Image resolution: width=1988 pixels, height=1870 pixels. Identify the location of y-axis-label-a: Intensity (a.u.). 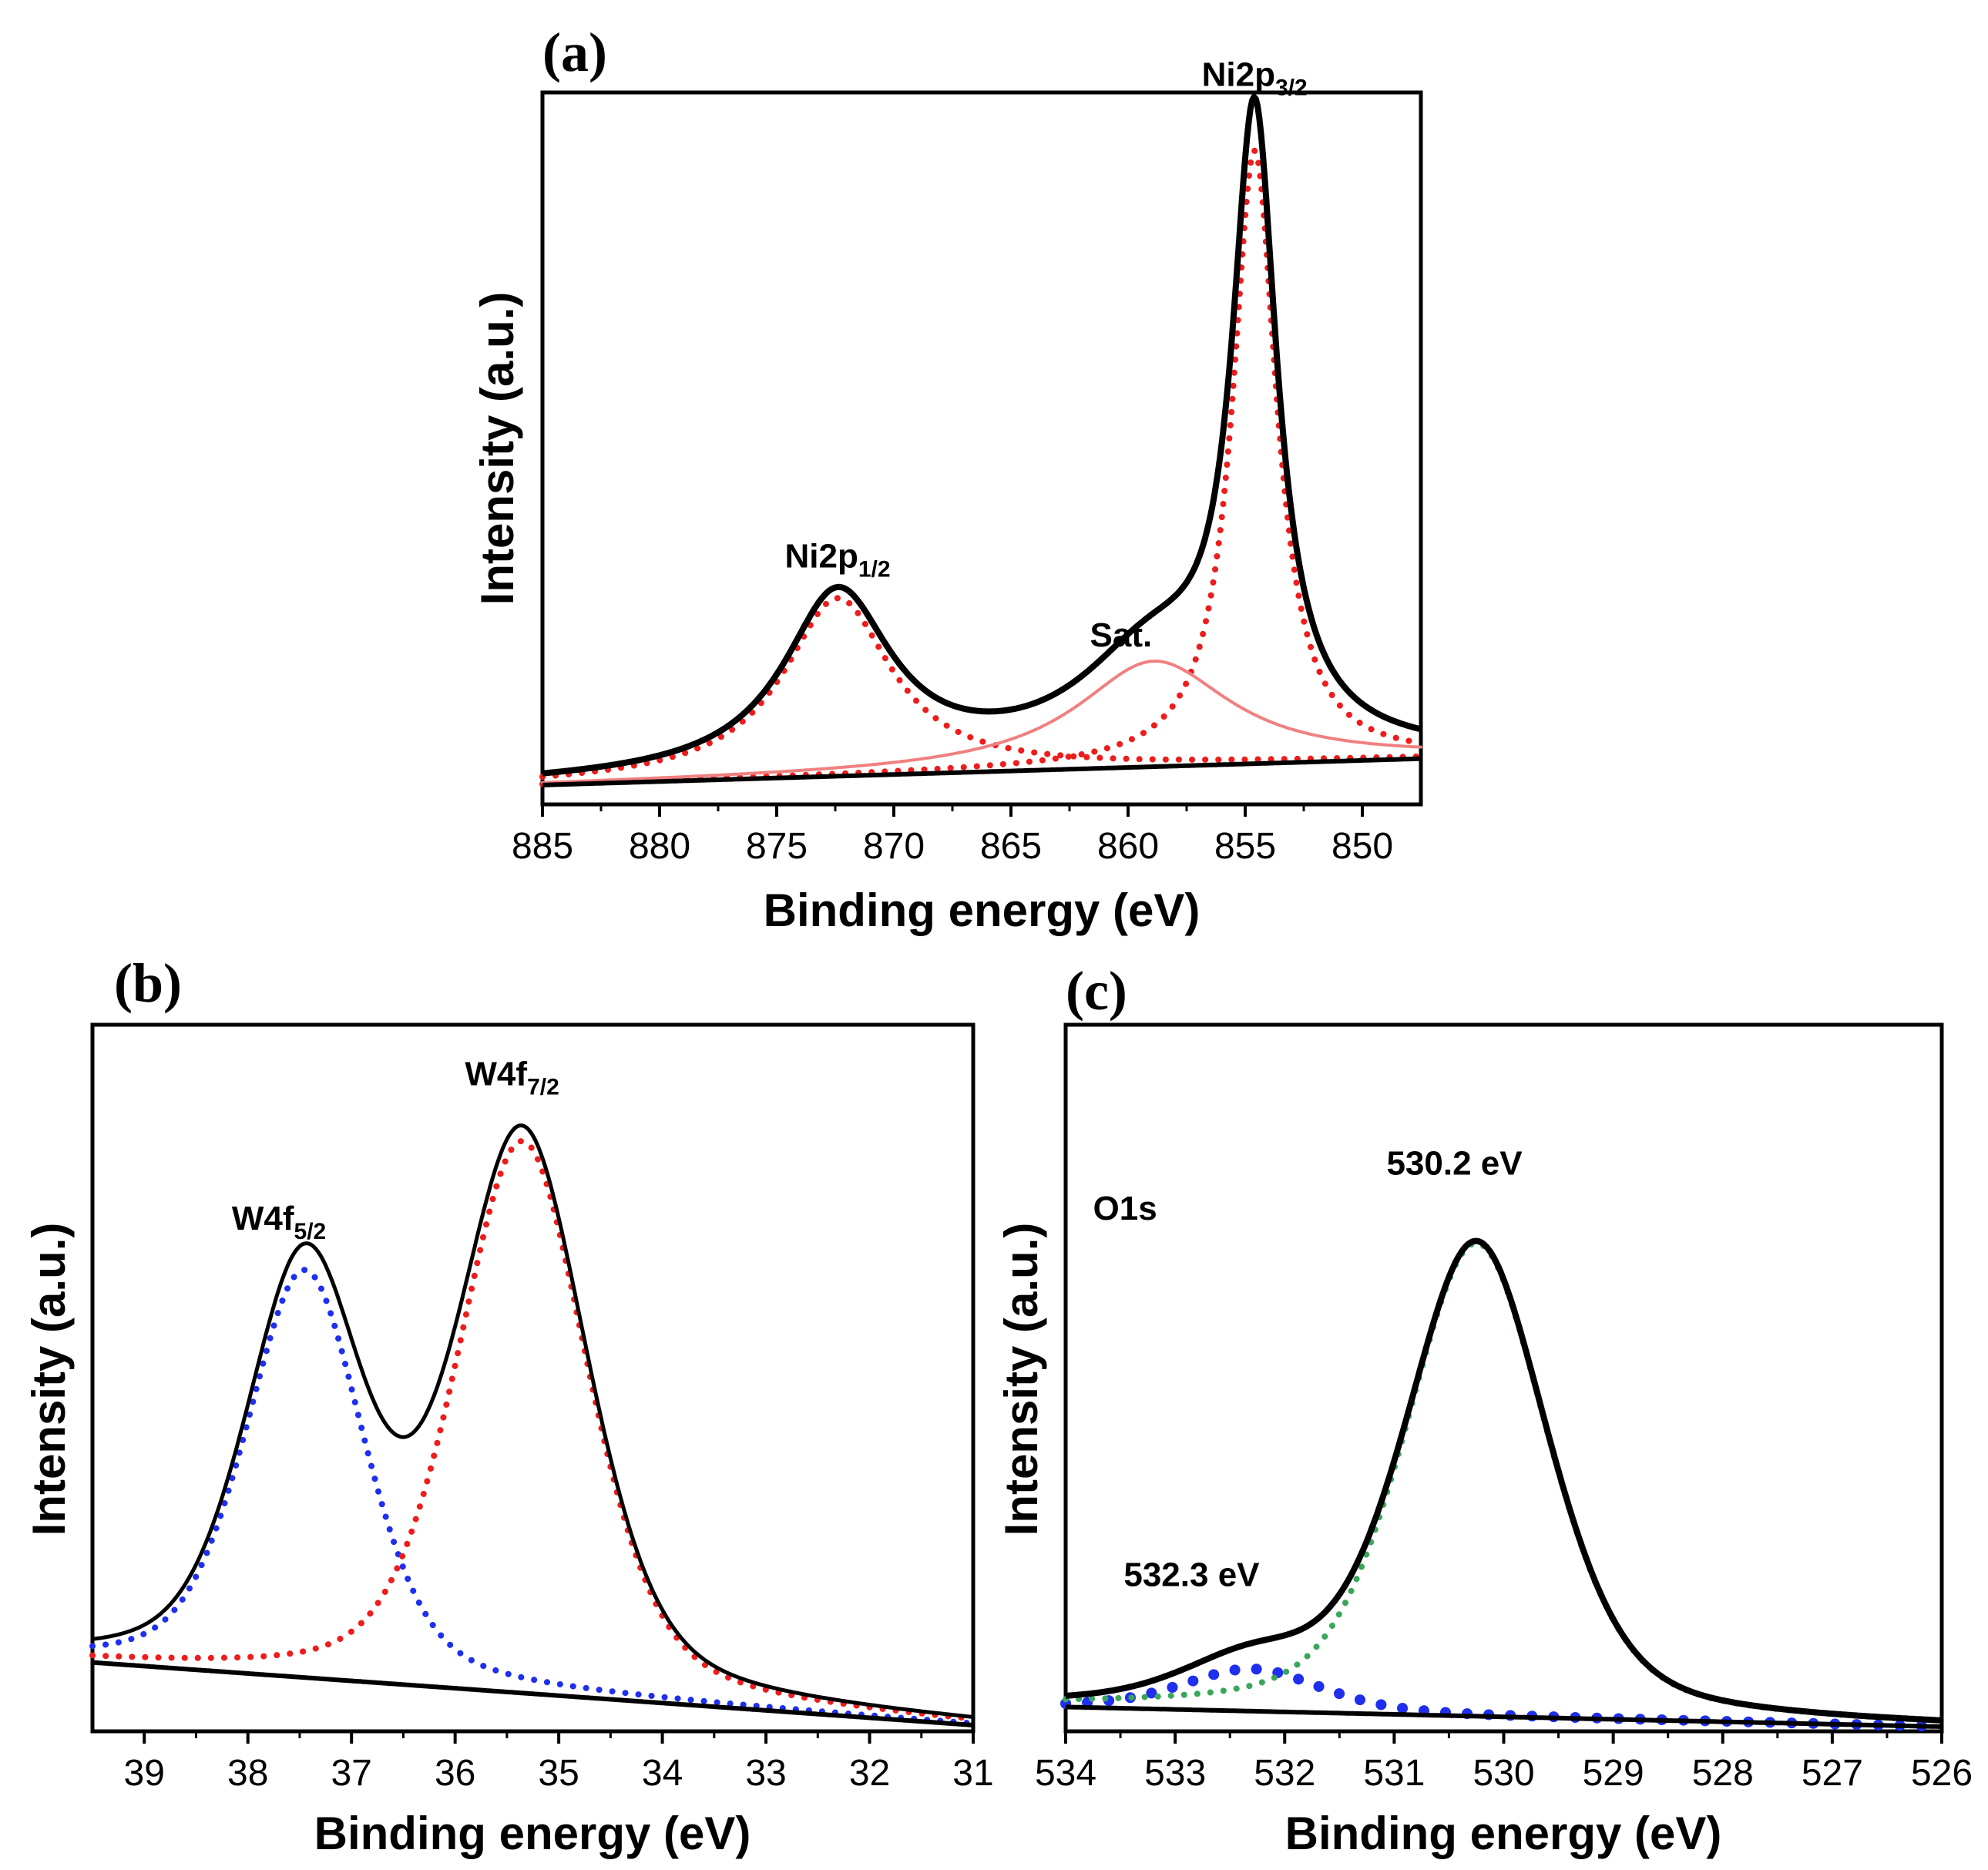
(497, 449).